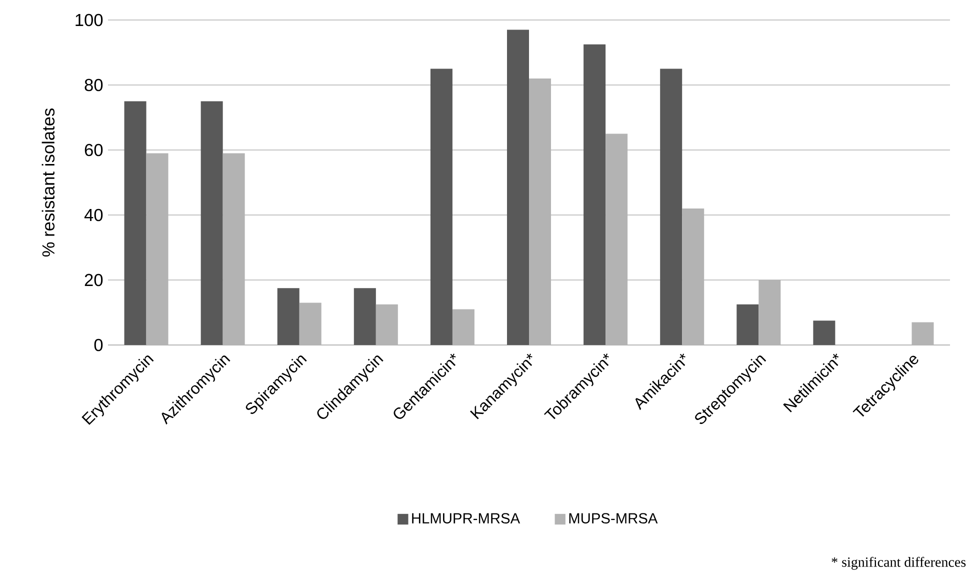  I want to click on y-tick-label: 20, so click(93, 280).